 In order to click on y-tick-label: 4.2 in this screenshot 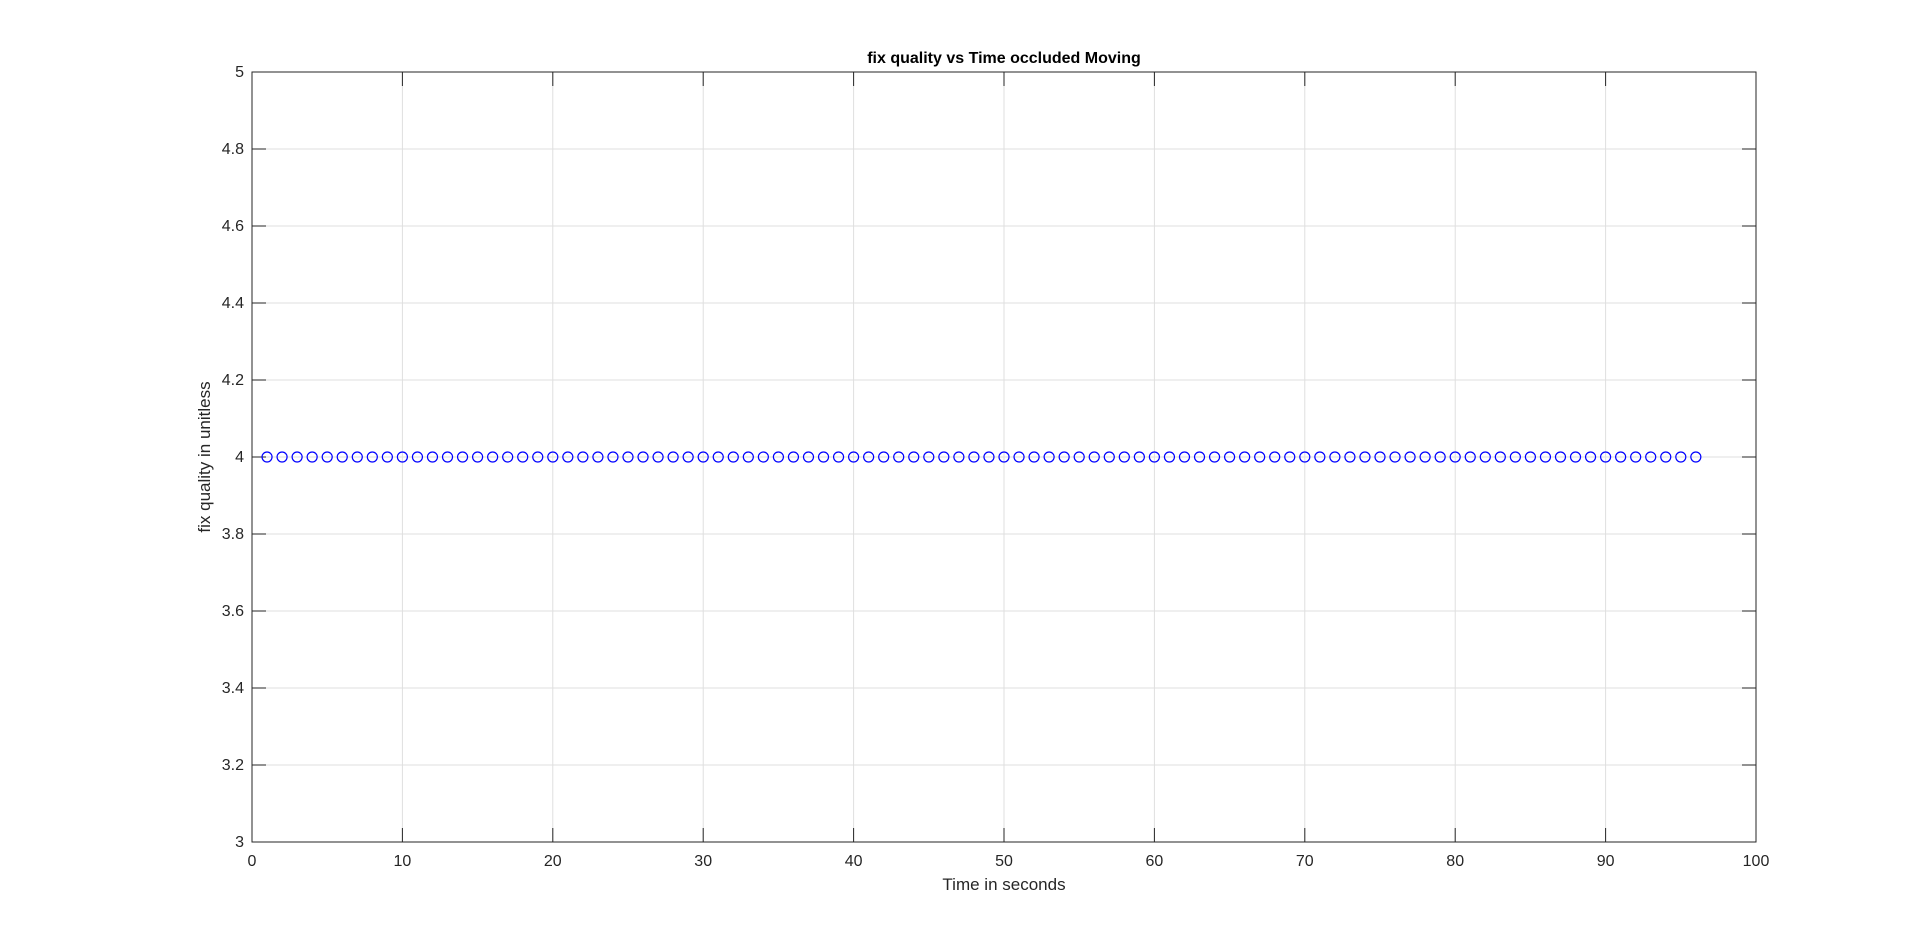, I will do `click(233, 380)`.